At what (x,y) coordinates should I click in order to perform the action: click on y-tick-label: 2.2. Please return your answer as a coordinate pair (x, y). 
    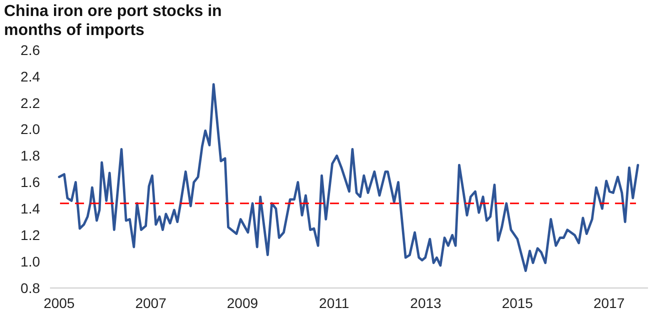
    Looking at the image, I should click on (30, 102).